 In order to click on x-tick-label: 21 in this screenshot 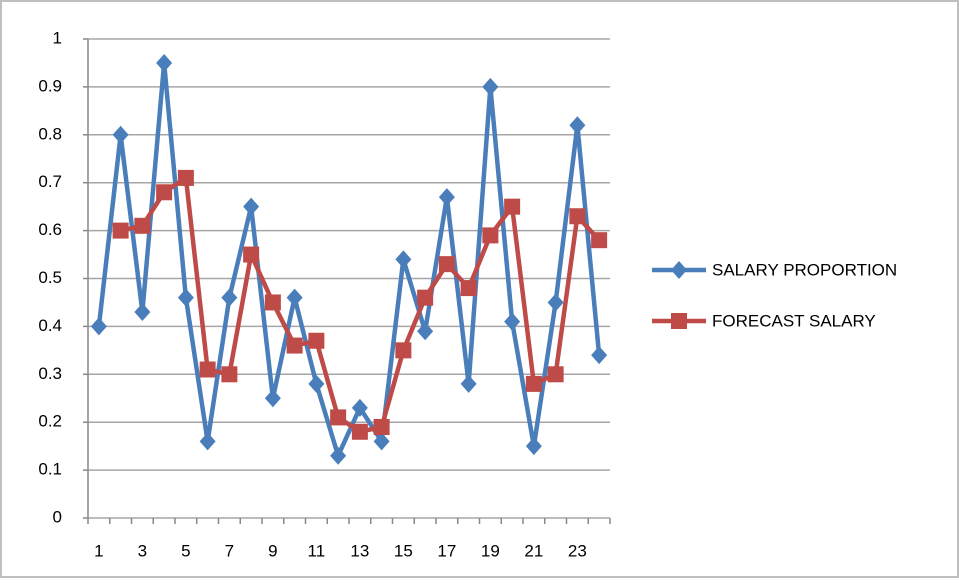, I will do `click(533, 550)`.